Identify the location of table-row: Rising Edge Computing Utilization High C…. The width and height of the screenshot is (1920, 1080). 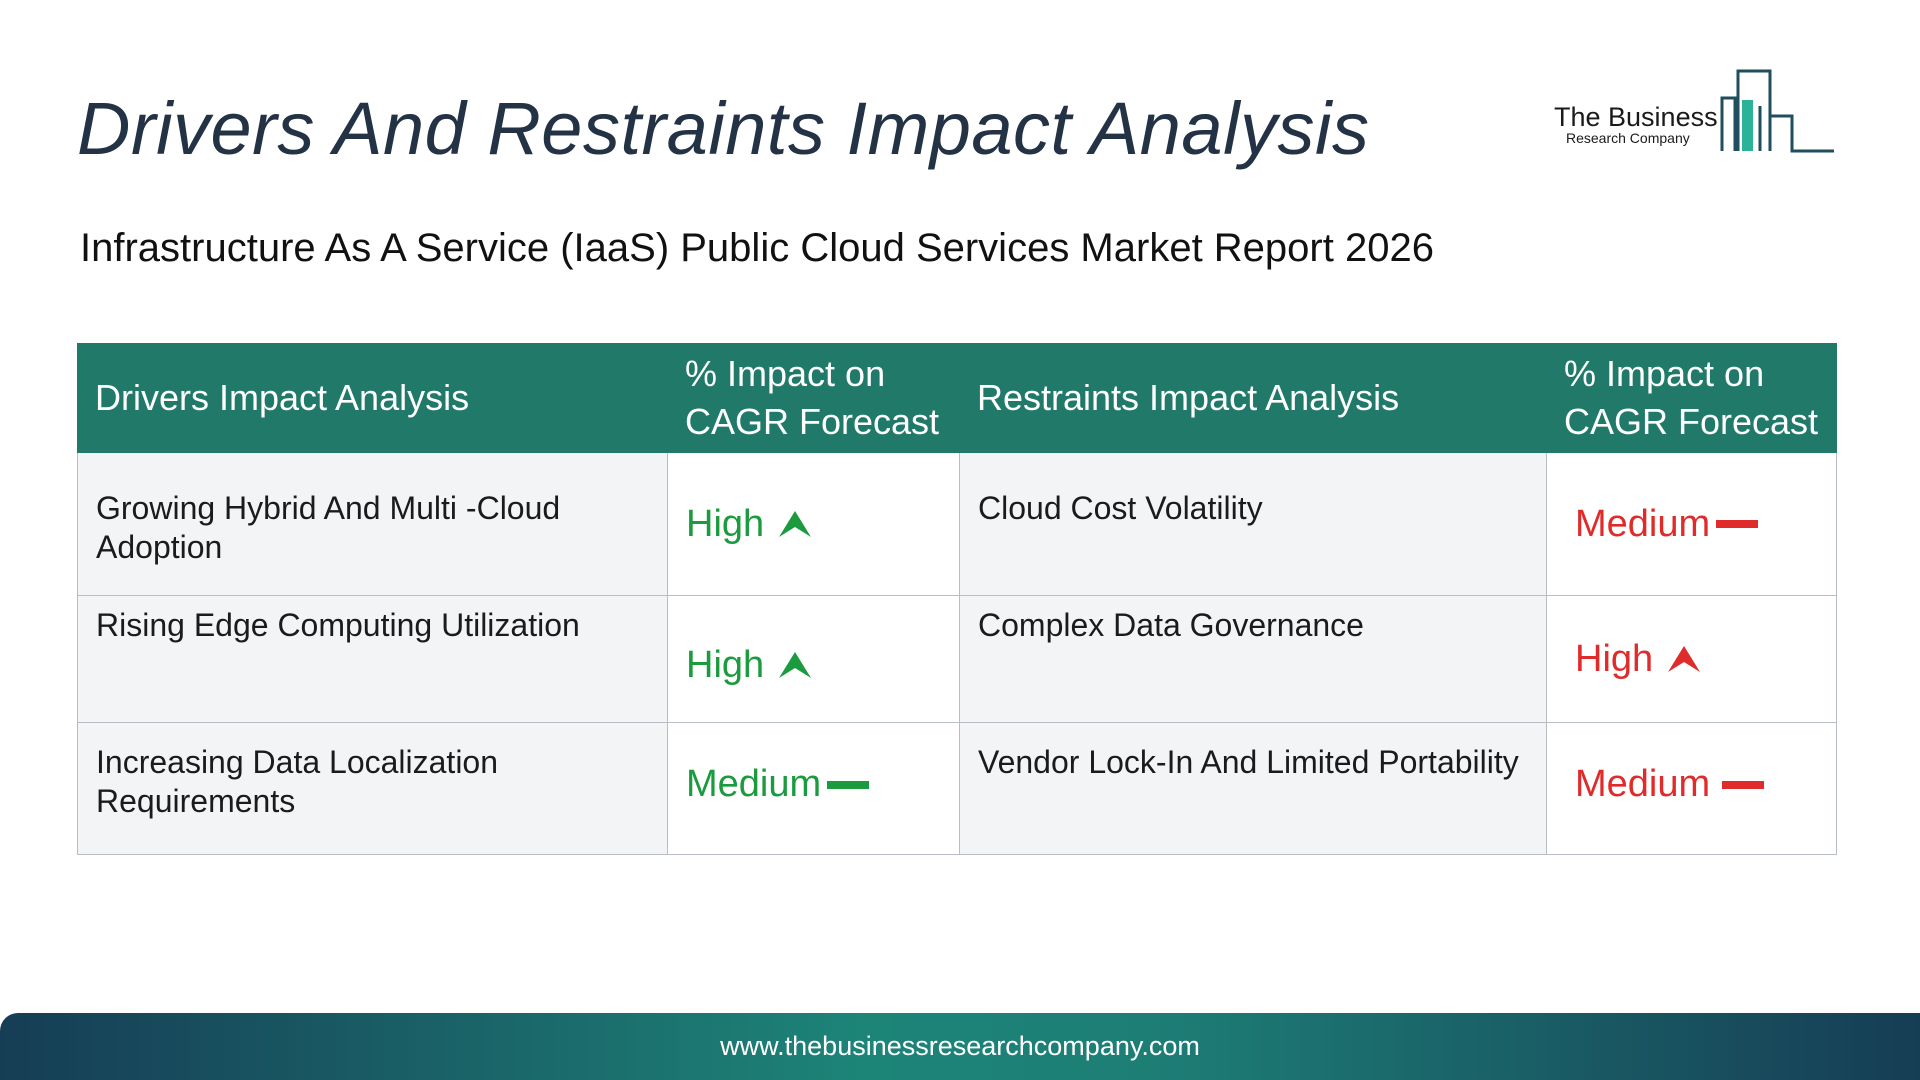
(957, 659).